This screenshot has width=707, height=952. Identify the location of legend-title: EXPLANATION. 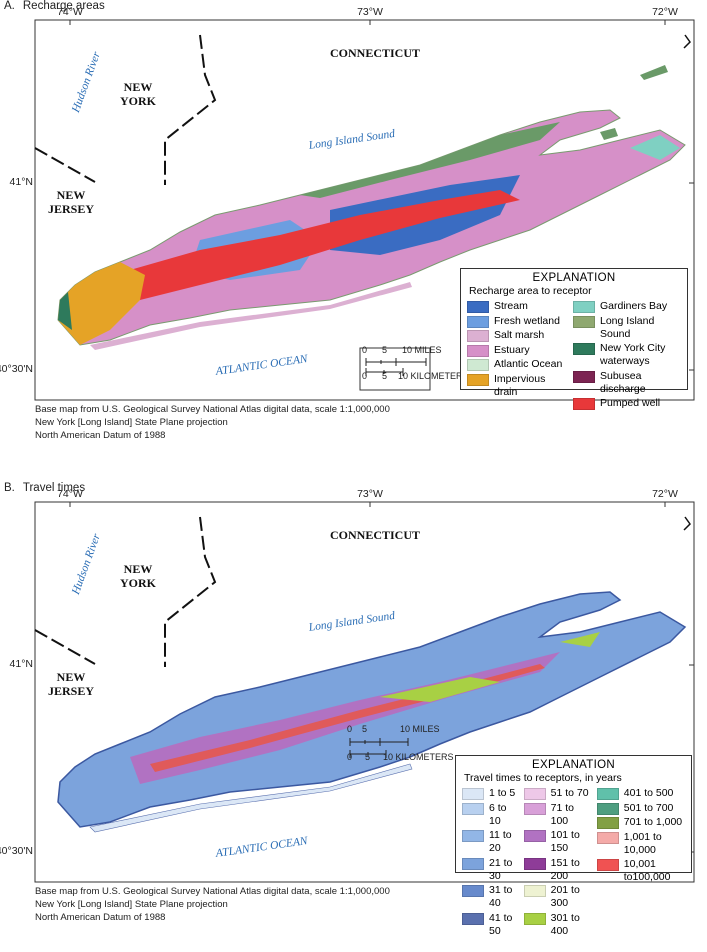
(574, 278).